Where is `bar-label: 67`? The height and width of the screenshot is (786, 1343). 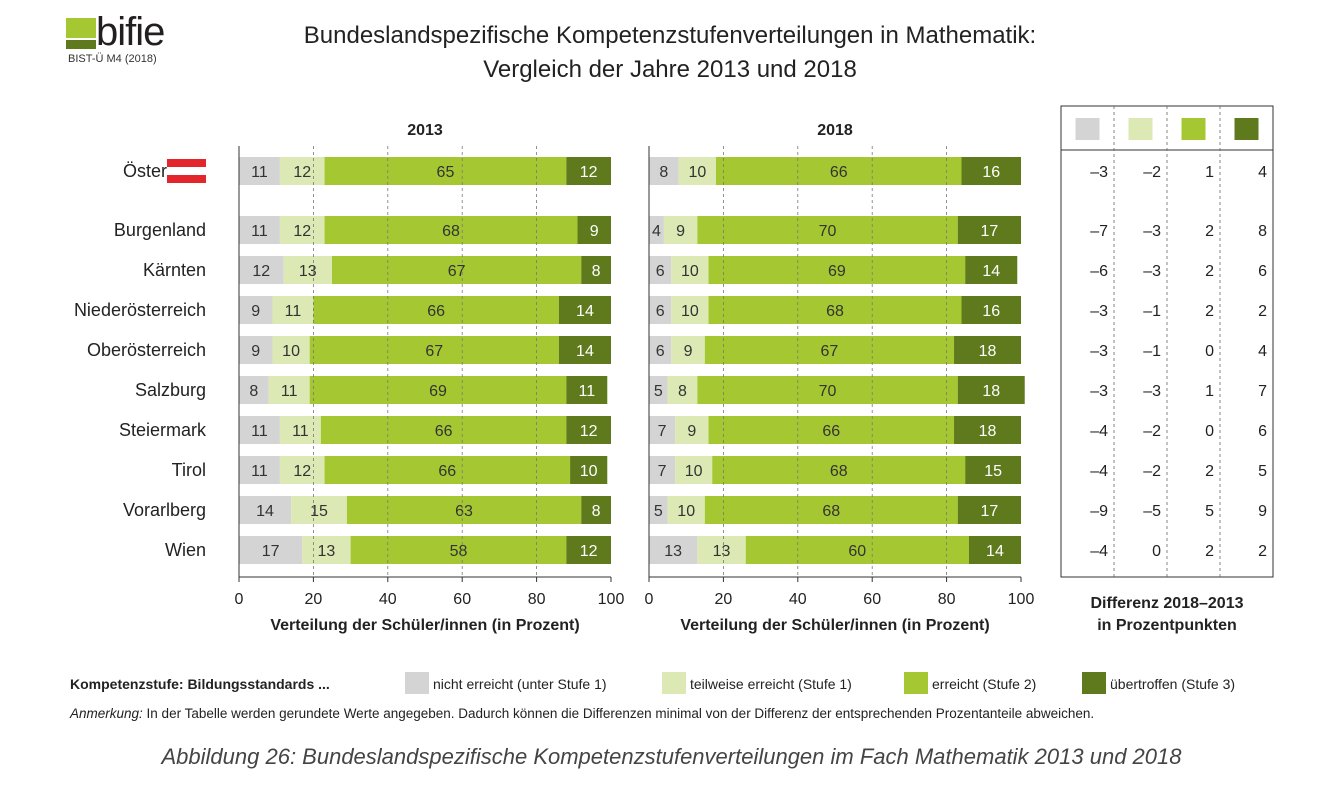
bar-label: 67 is located at coordinates (434, 351).